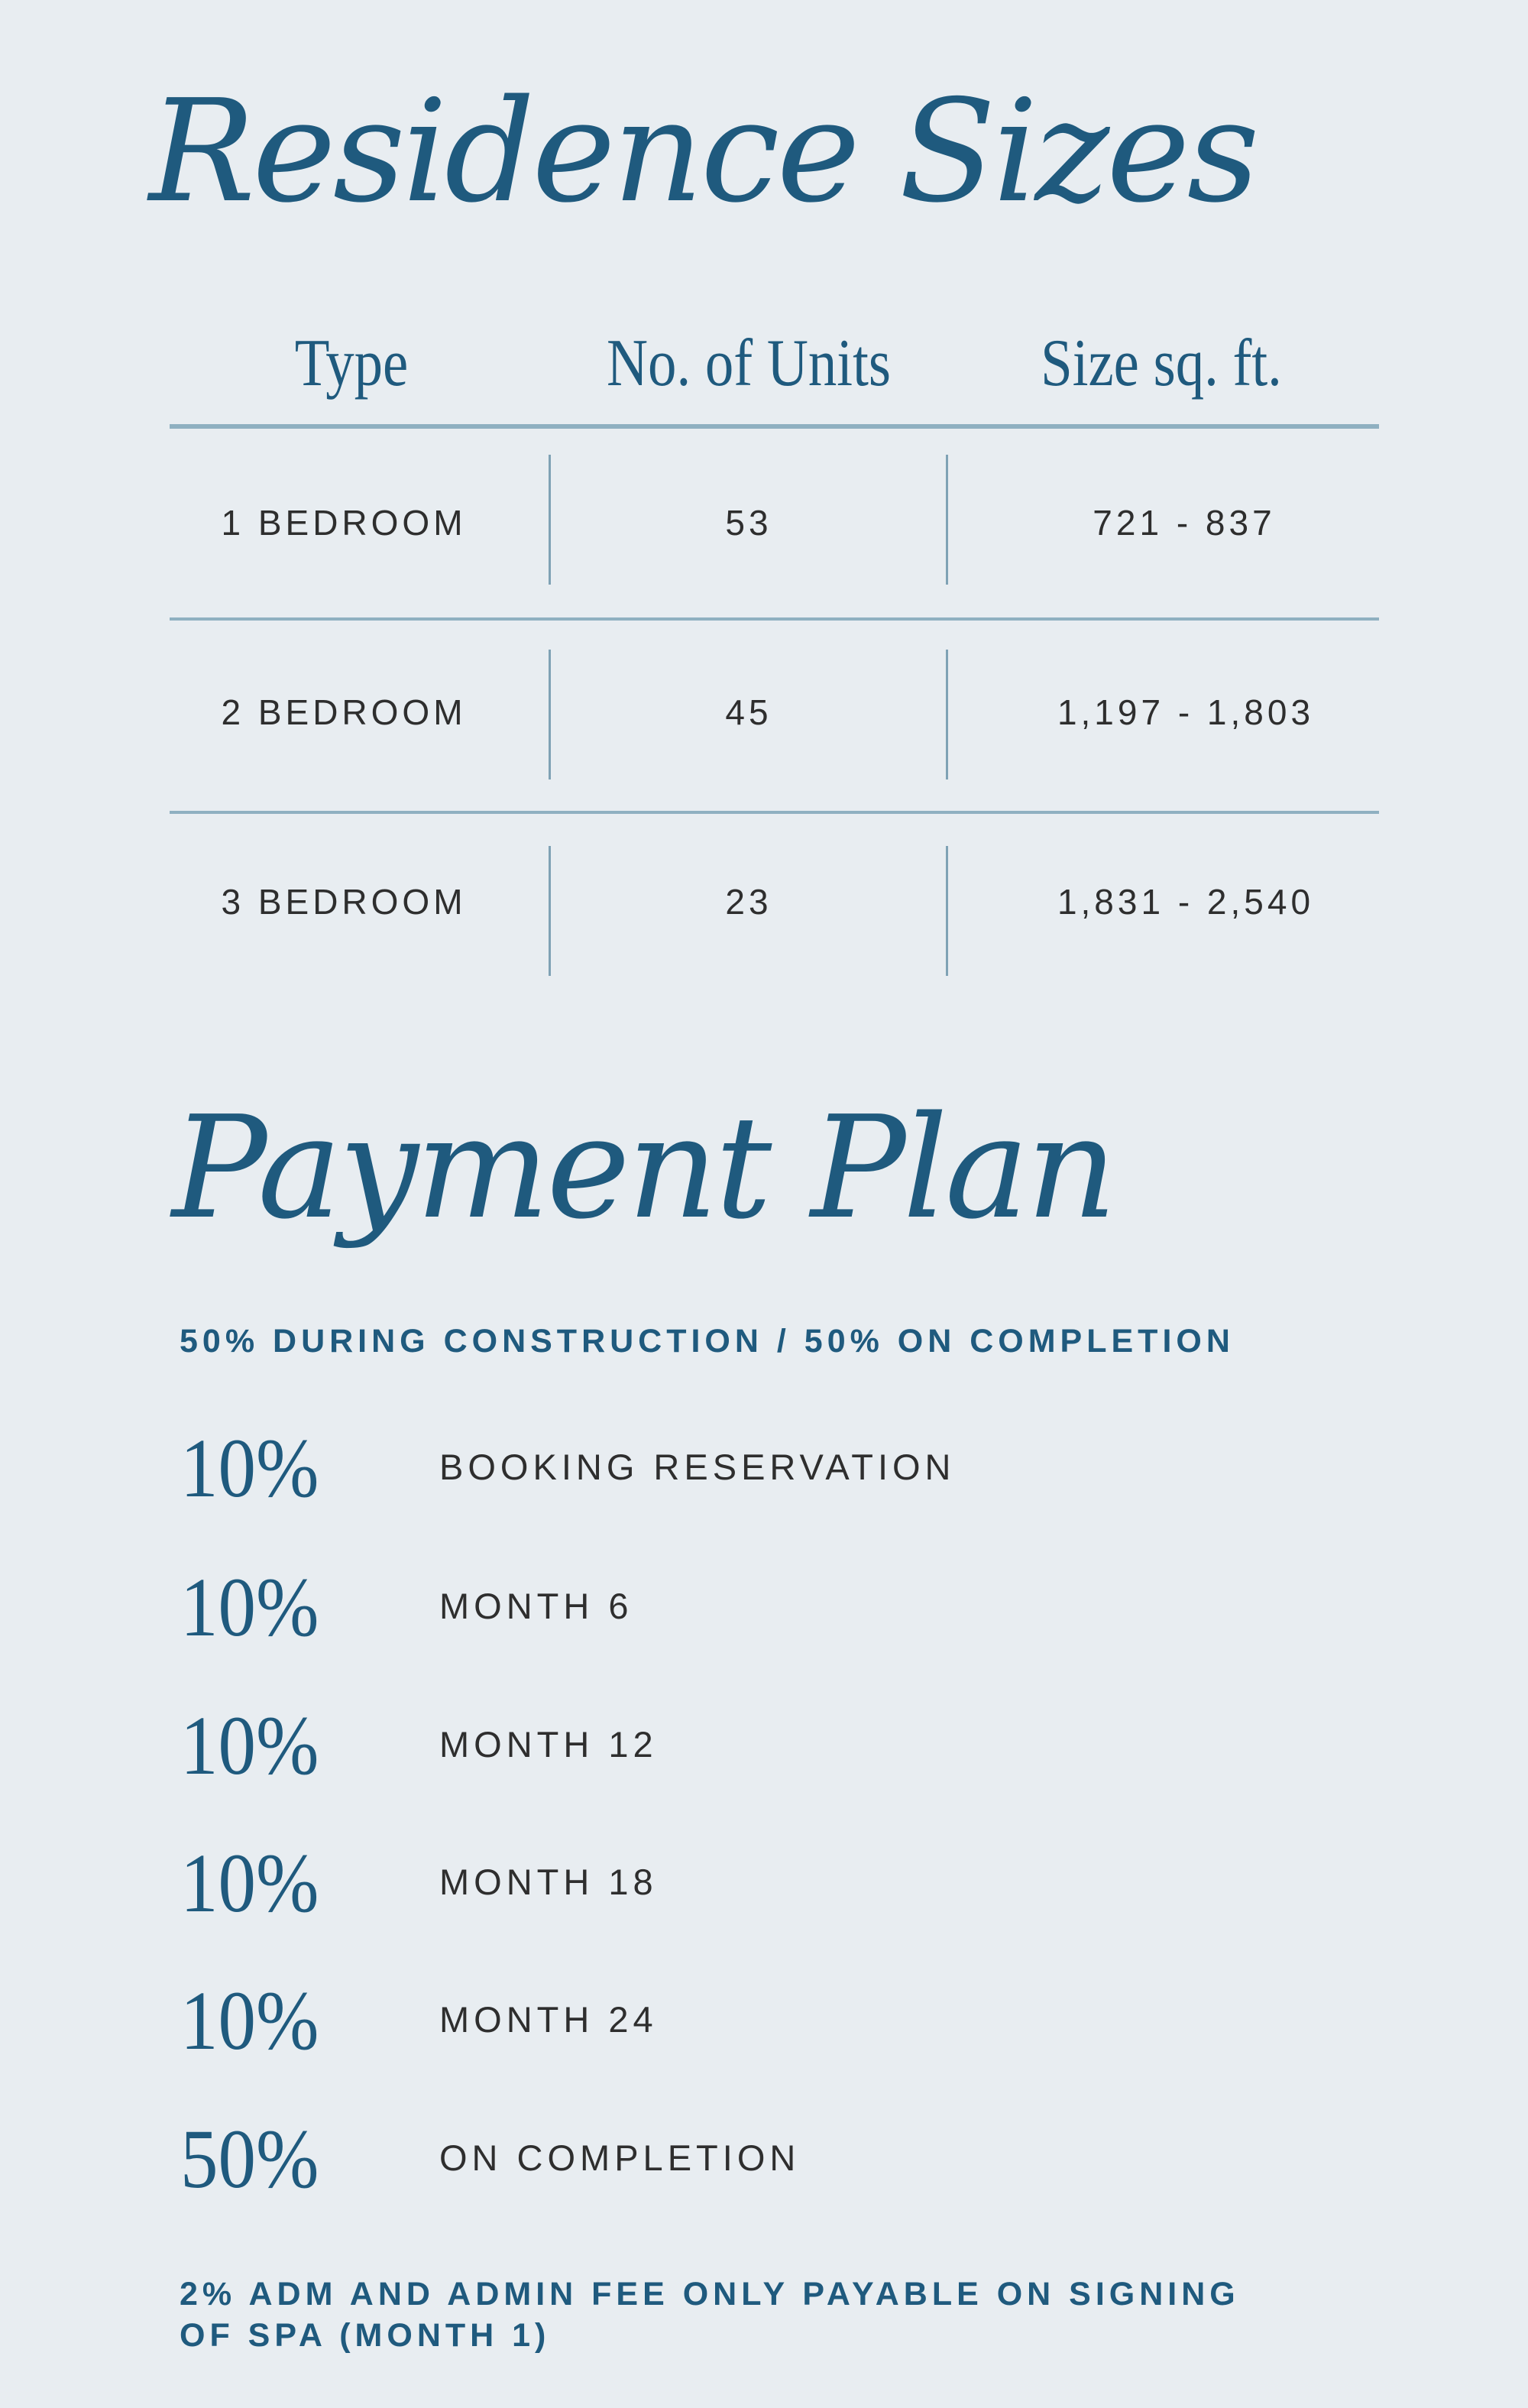 Image resolution: width=1528 pixels, height=2408 pixels. Describe the element at coordinates (748, 902) in the screenshot. I see `cell-units: 23` at that location.